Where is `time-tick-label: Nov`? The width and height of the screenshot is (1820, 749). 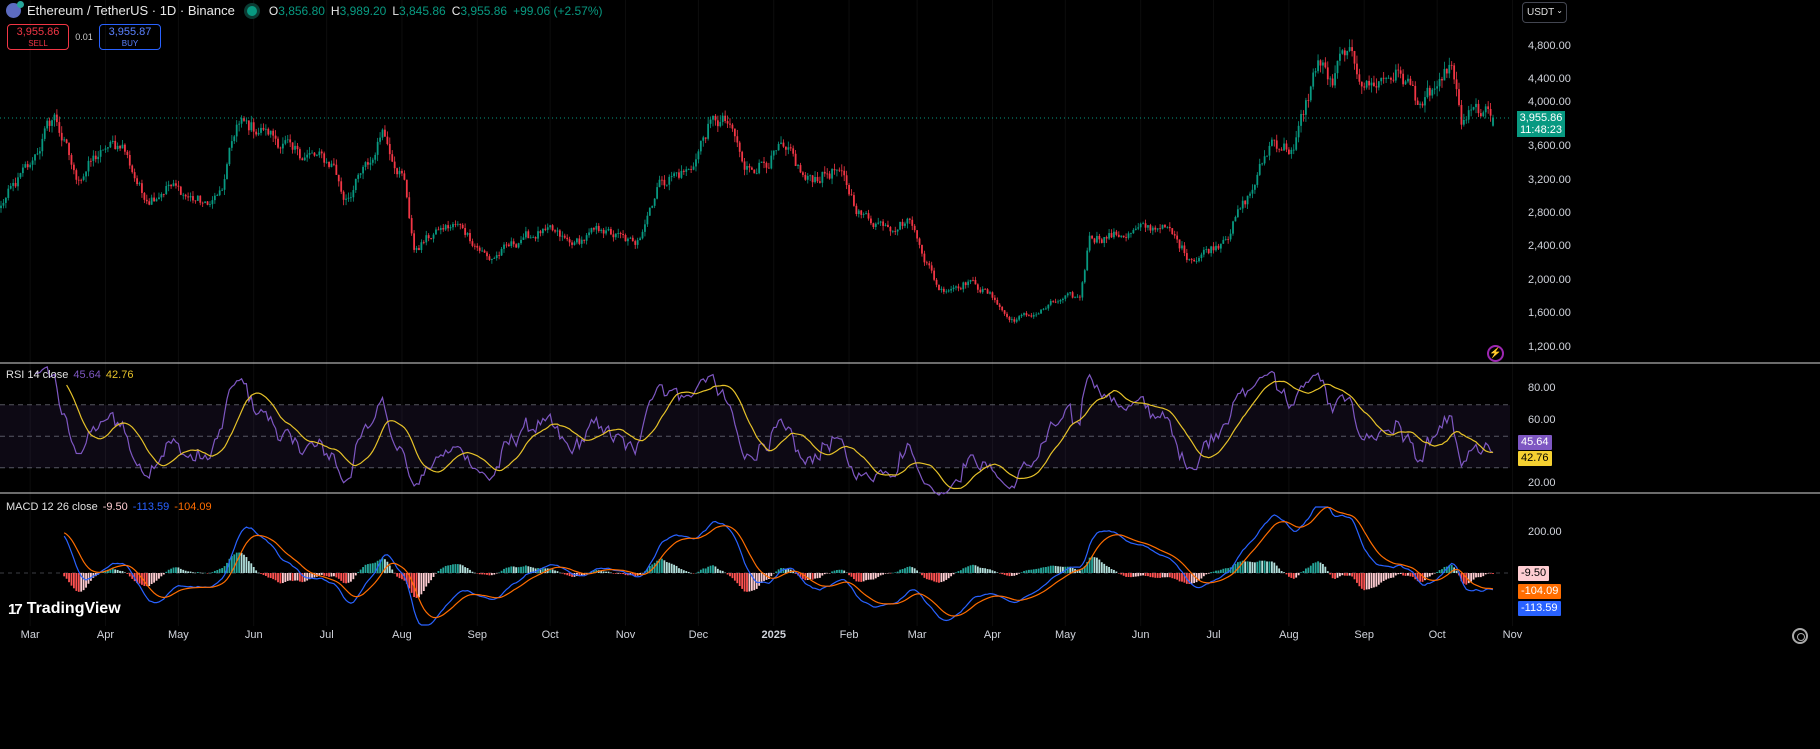
time-tick-label: Nov is located at coordinates (625, 635).